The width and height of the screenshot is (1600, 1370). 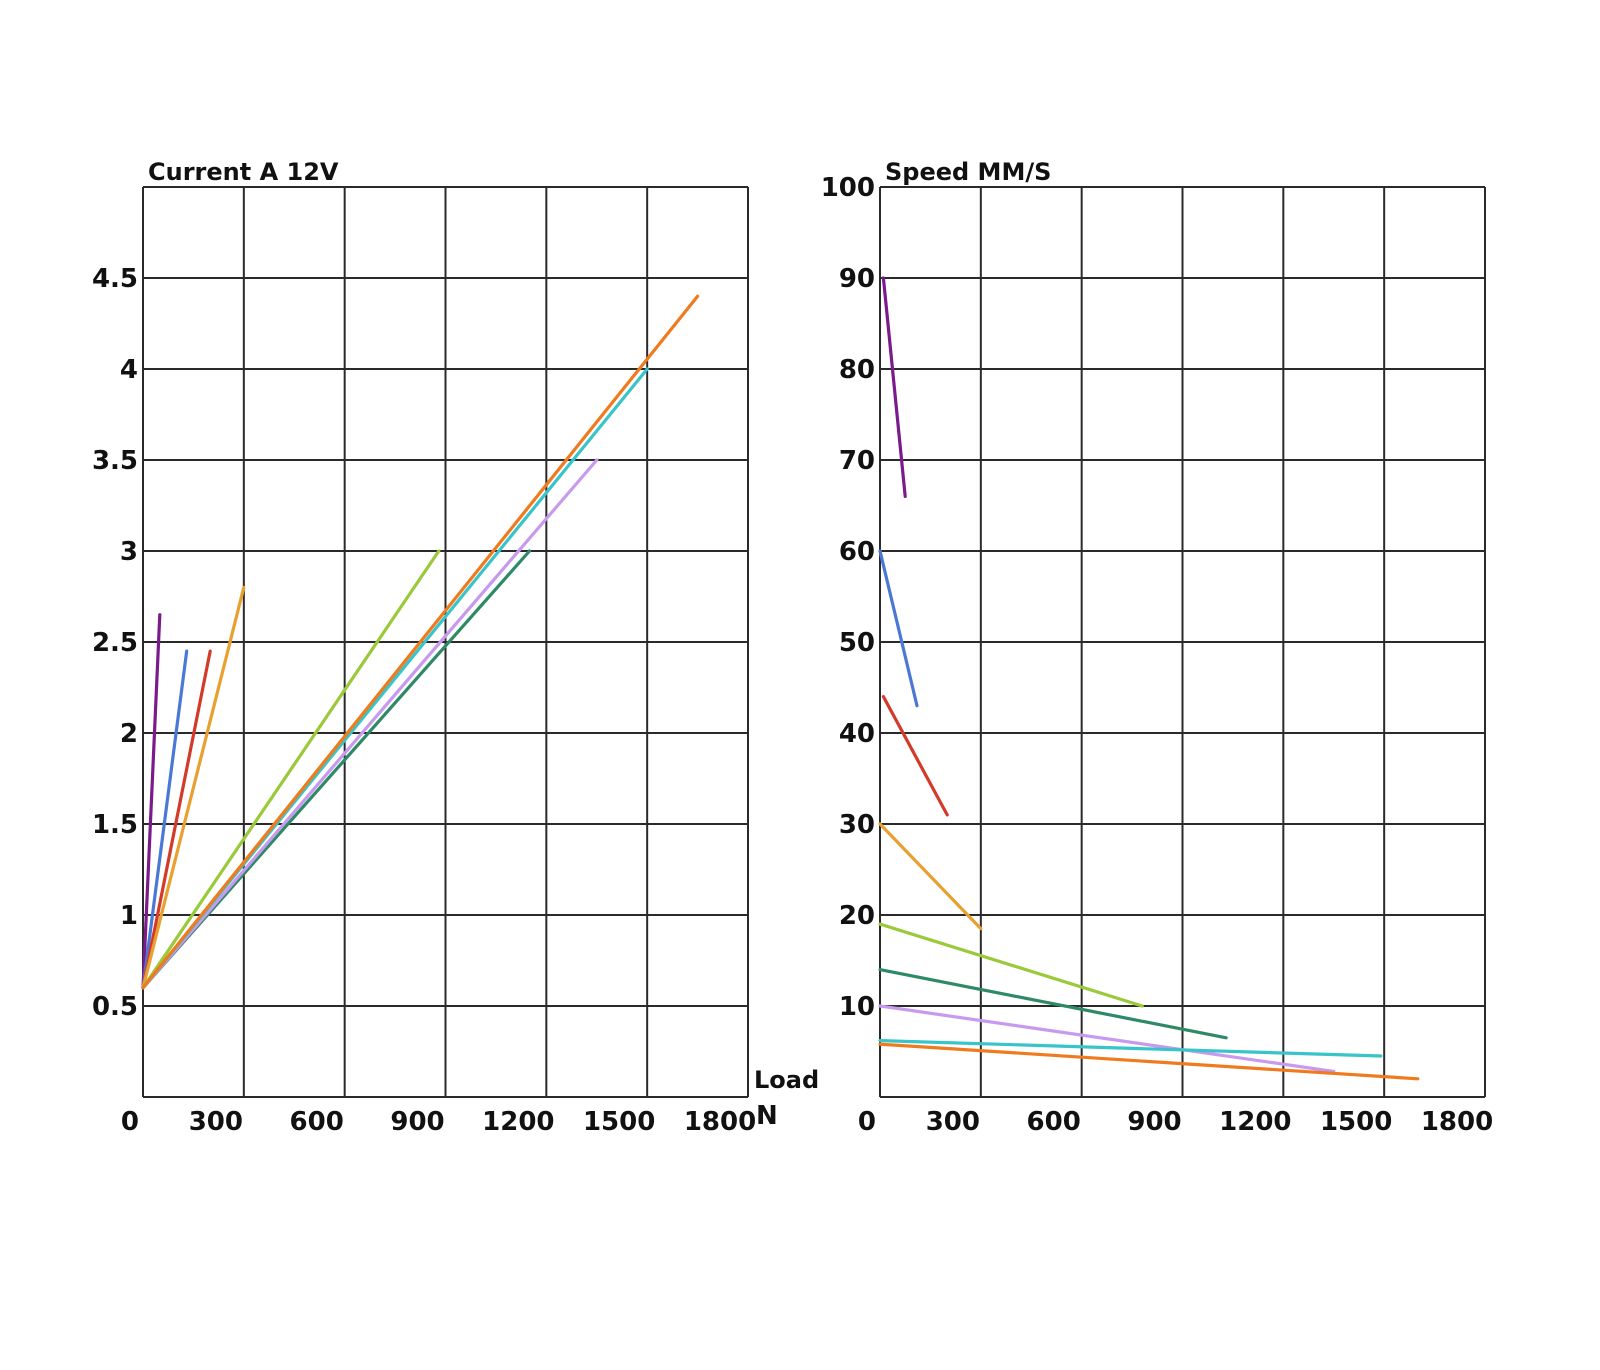 What do you see at coordinates (115, 825) in the screenshot?
I see `current-y-tick-label: 1.5` at bounding box center [115, 825].